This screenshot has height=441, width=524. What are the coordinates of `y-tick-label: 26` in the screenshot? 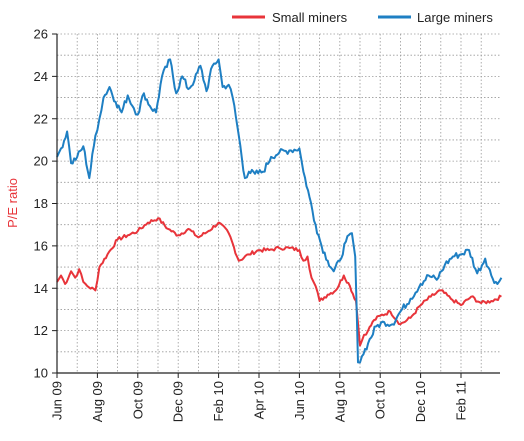 It's located at (41, 34).